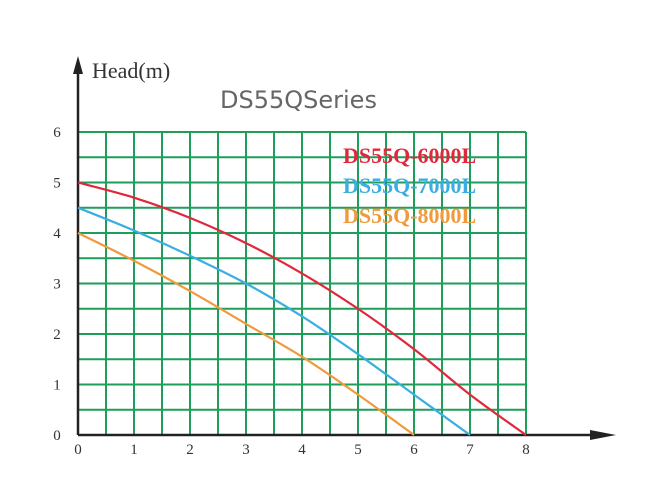  Describe the element at coordinates (57, 335) in the screenshot. I see `y-tick-label: 2` at that location.